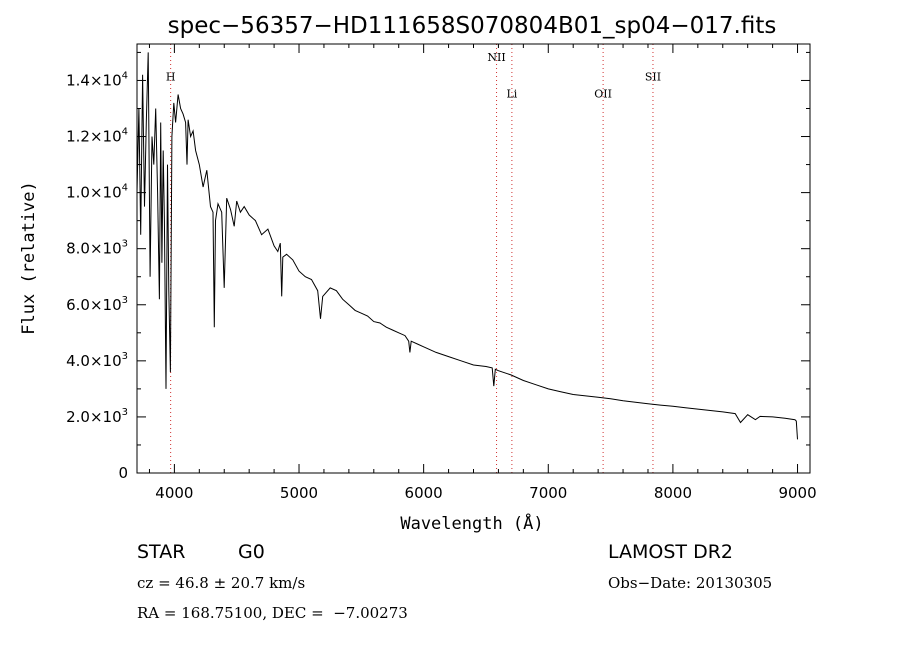 The height and width of the screenshot is (650, 900). What do you see at coordinates (299, 493) in the screenshot?
I see `x-tick-label: 5000` at bounding box center [299, 493].